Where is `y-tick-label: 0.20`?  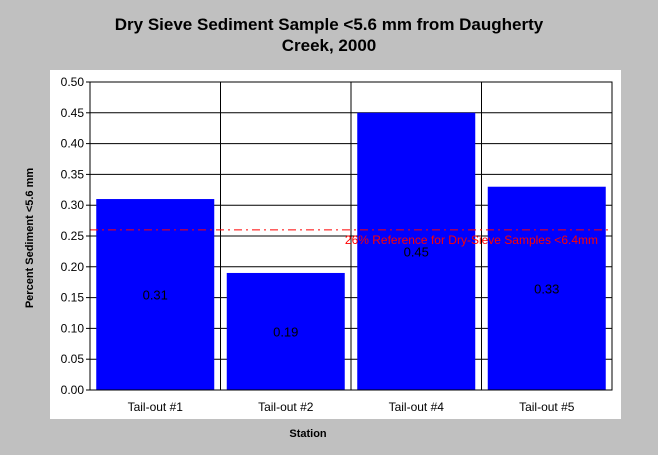 y-tick-label: 0.20 is located at coordinates (73, 267).